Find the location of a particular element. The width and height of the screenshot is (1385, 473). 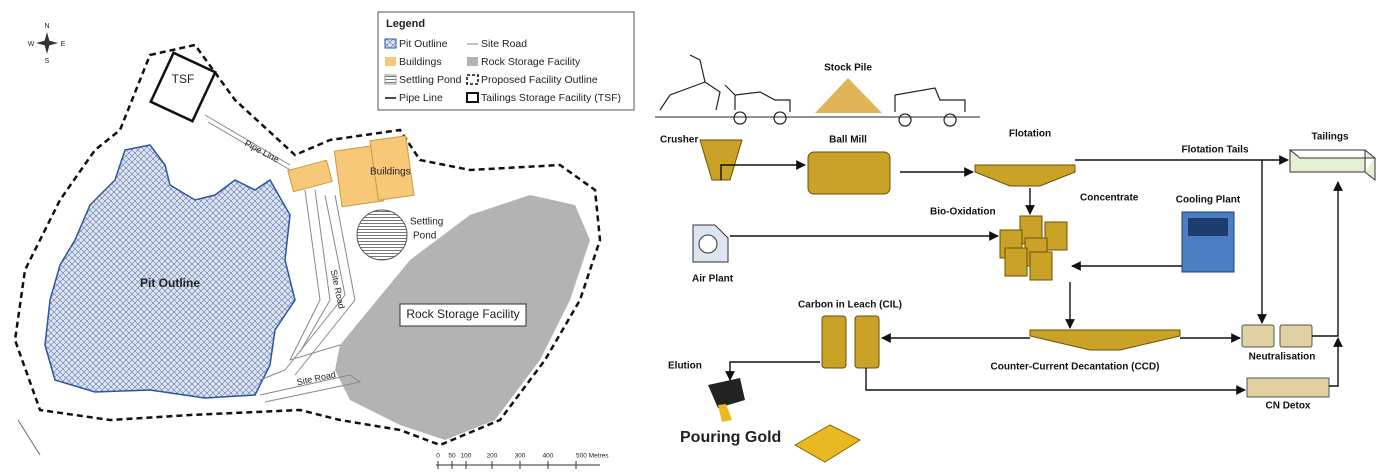

ball-mill-label: Ball Mill is located at coordinates (848, 140).